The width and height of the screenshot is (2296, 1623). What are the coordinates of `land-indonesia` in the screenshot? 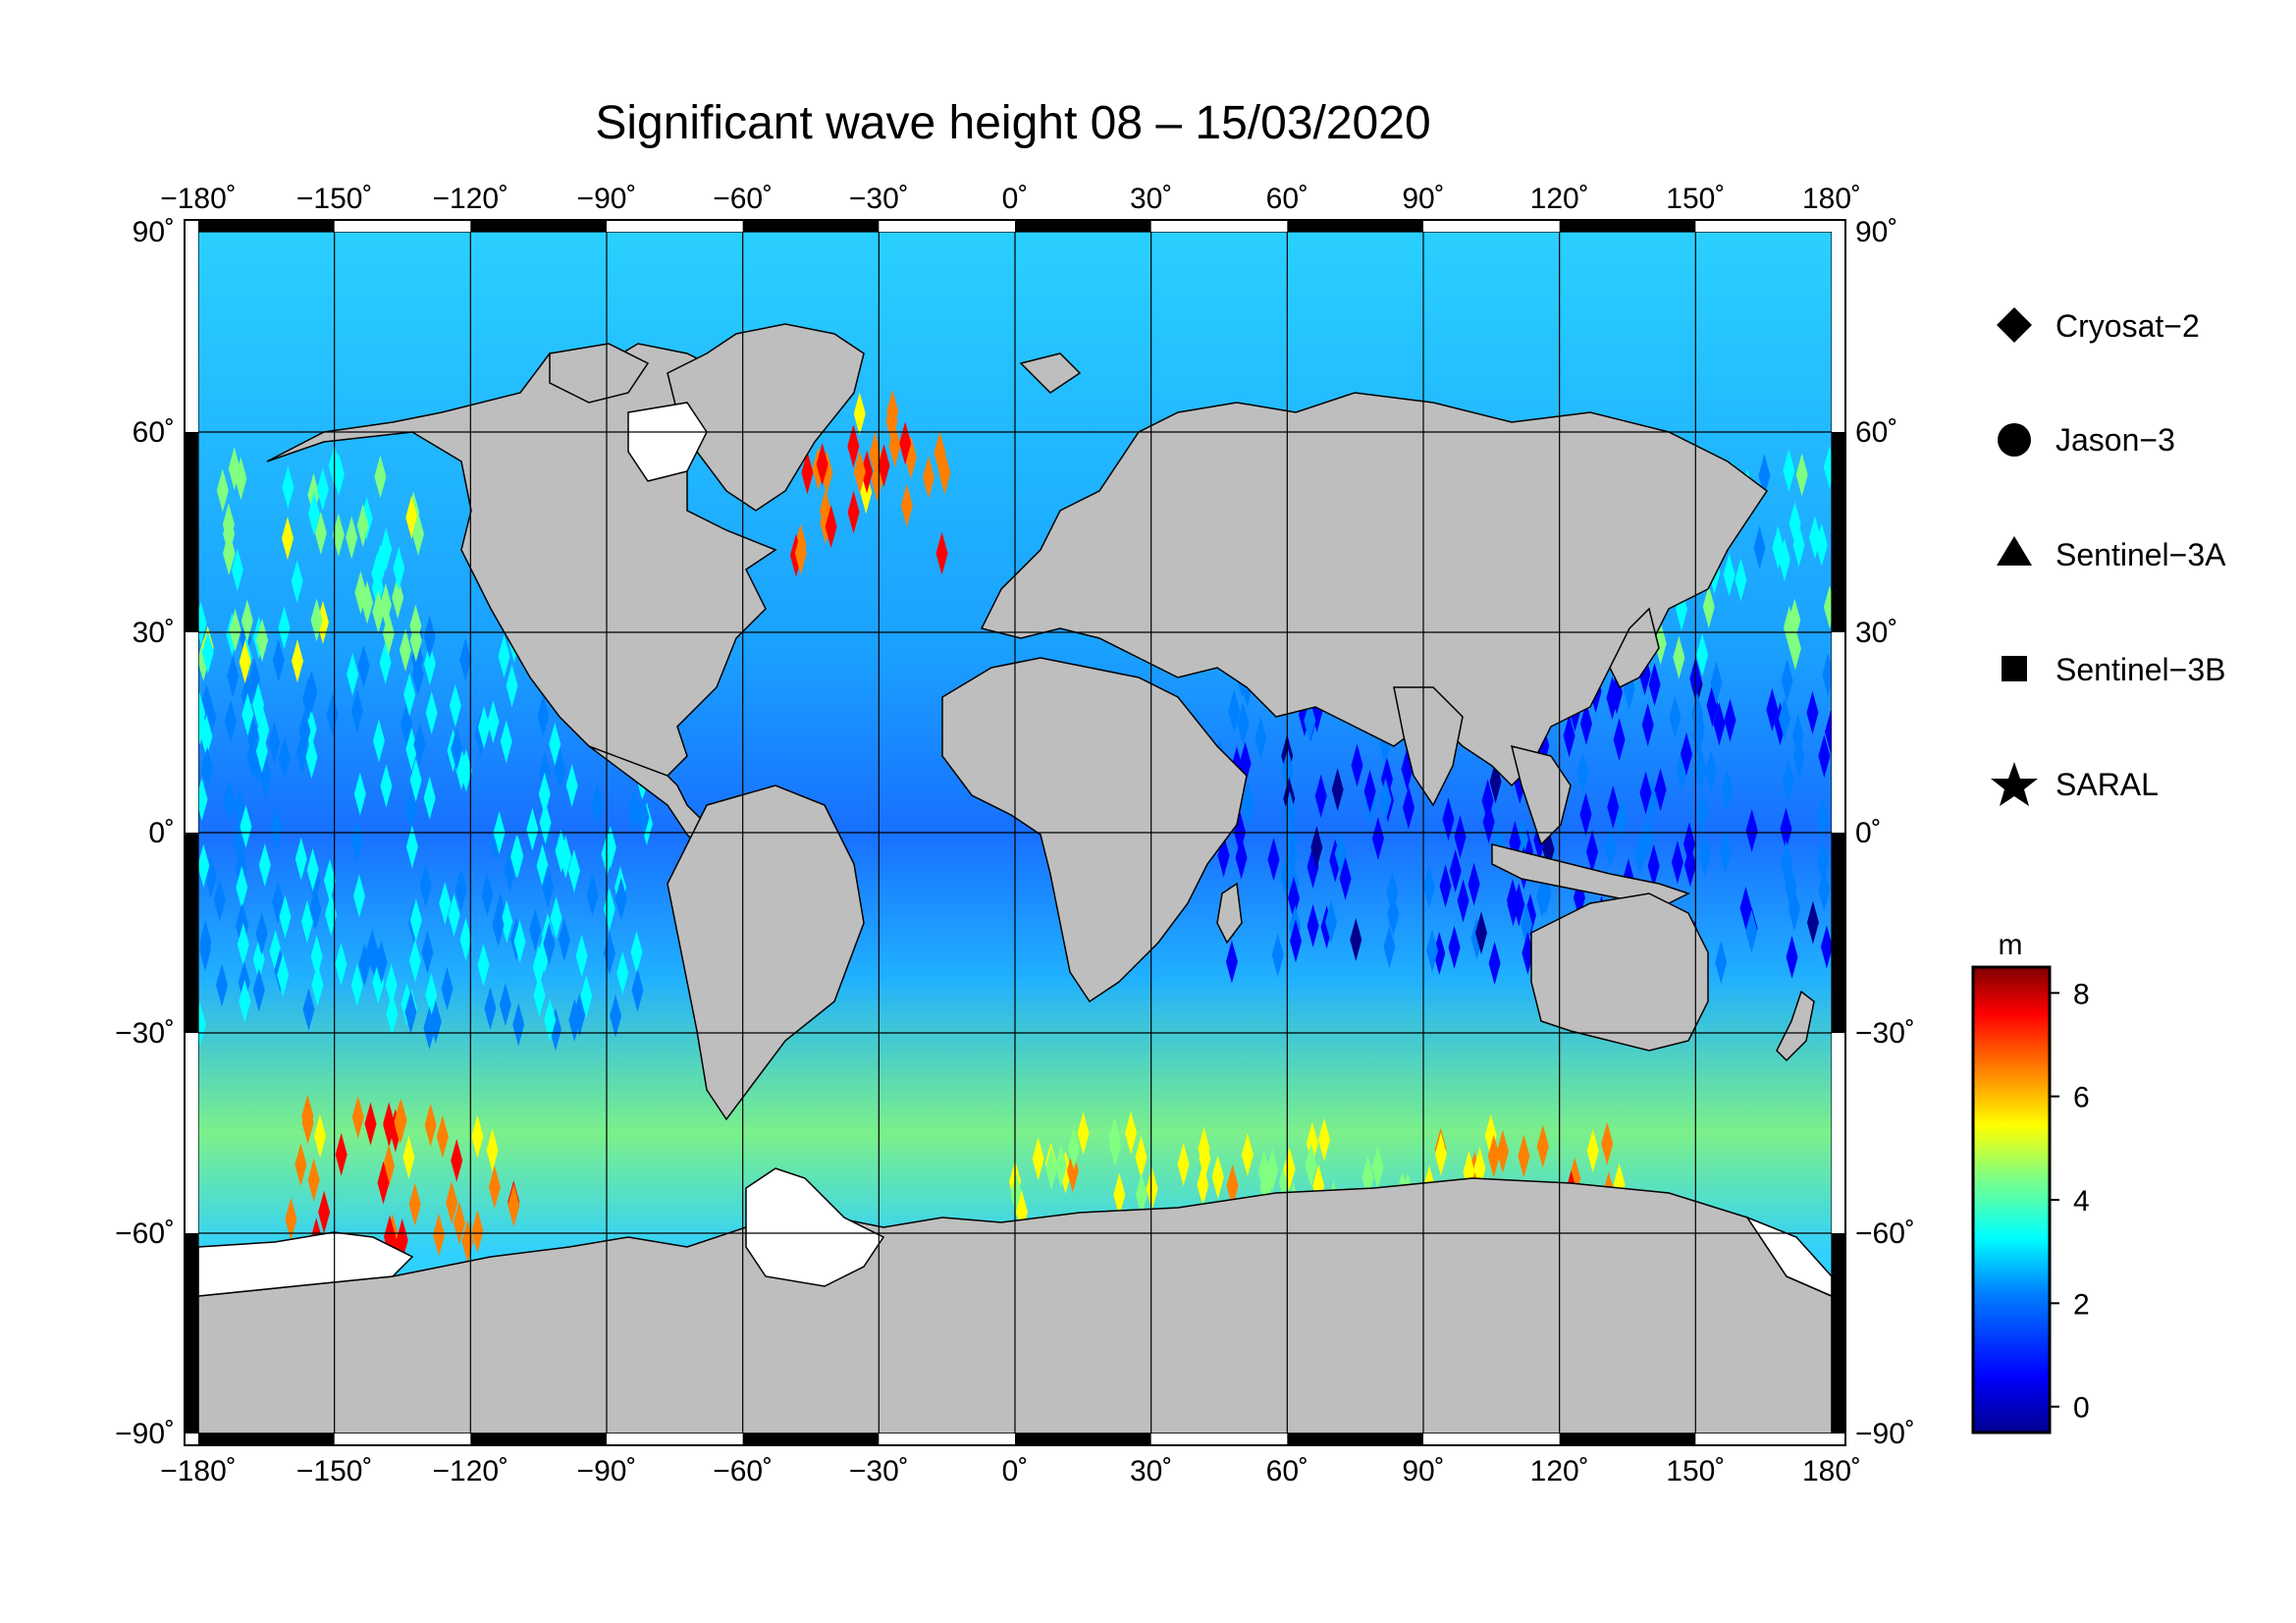 It's located at (1591, 873).